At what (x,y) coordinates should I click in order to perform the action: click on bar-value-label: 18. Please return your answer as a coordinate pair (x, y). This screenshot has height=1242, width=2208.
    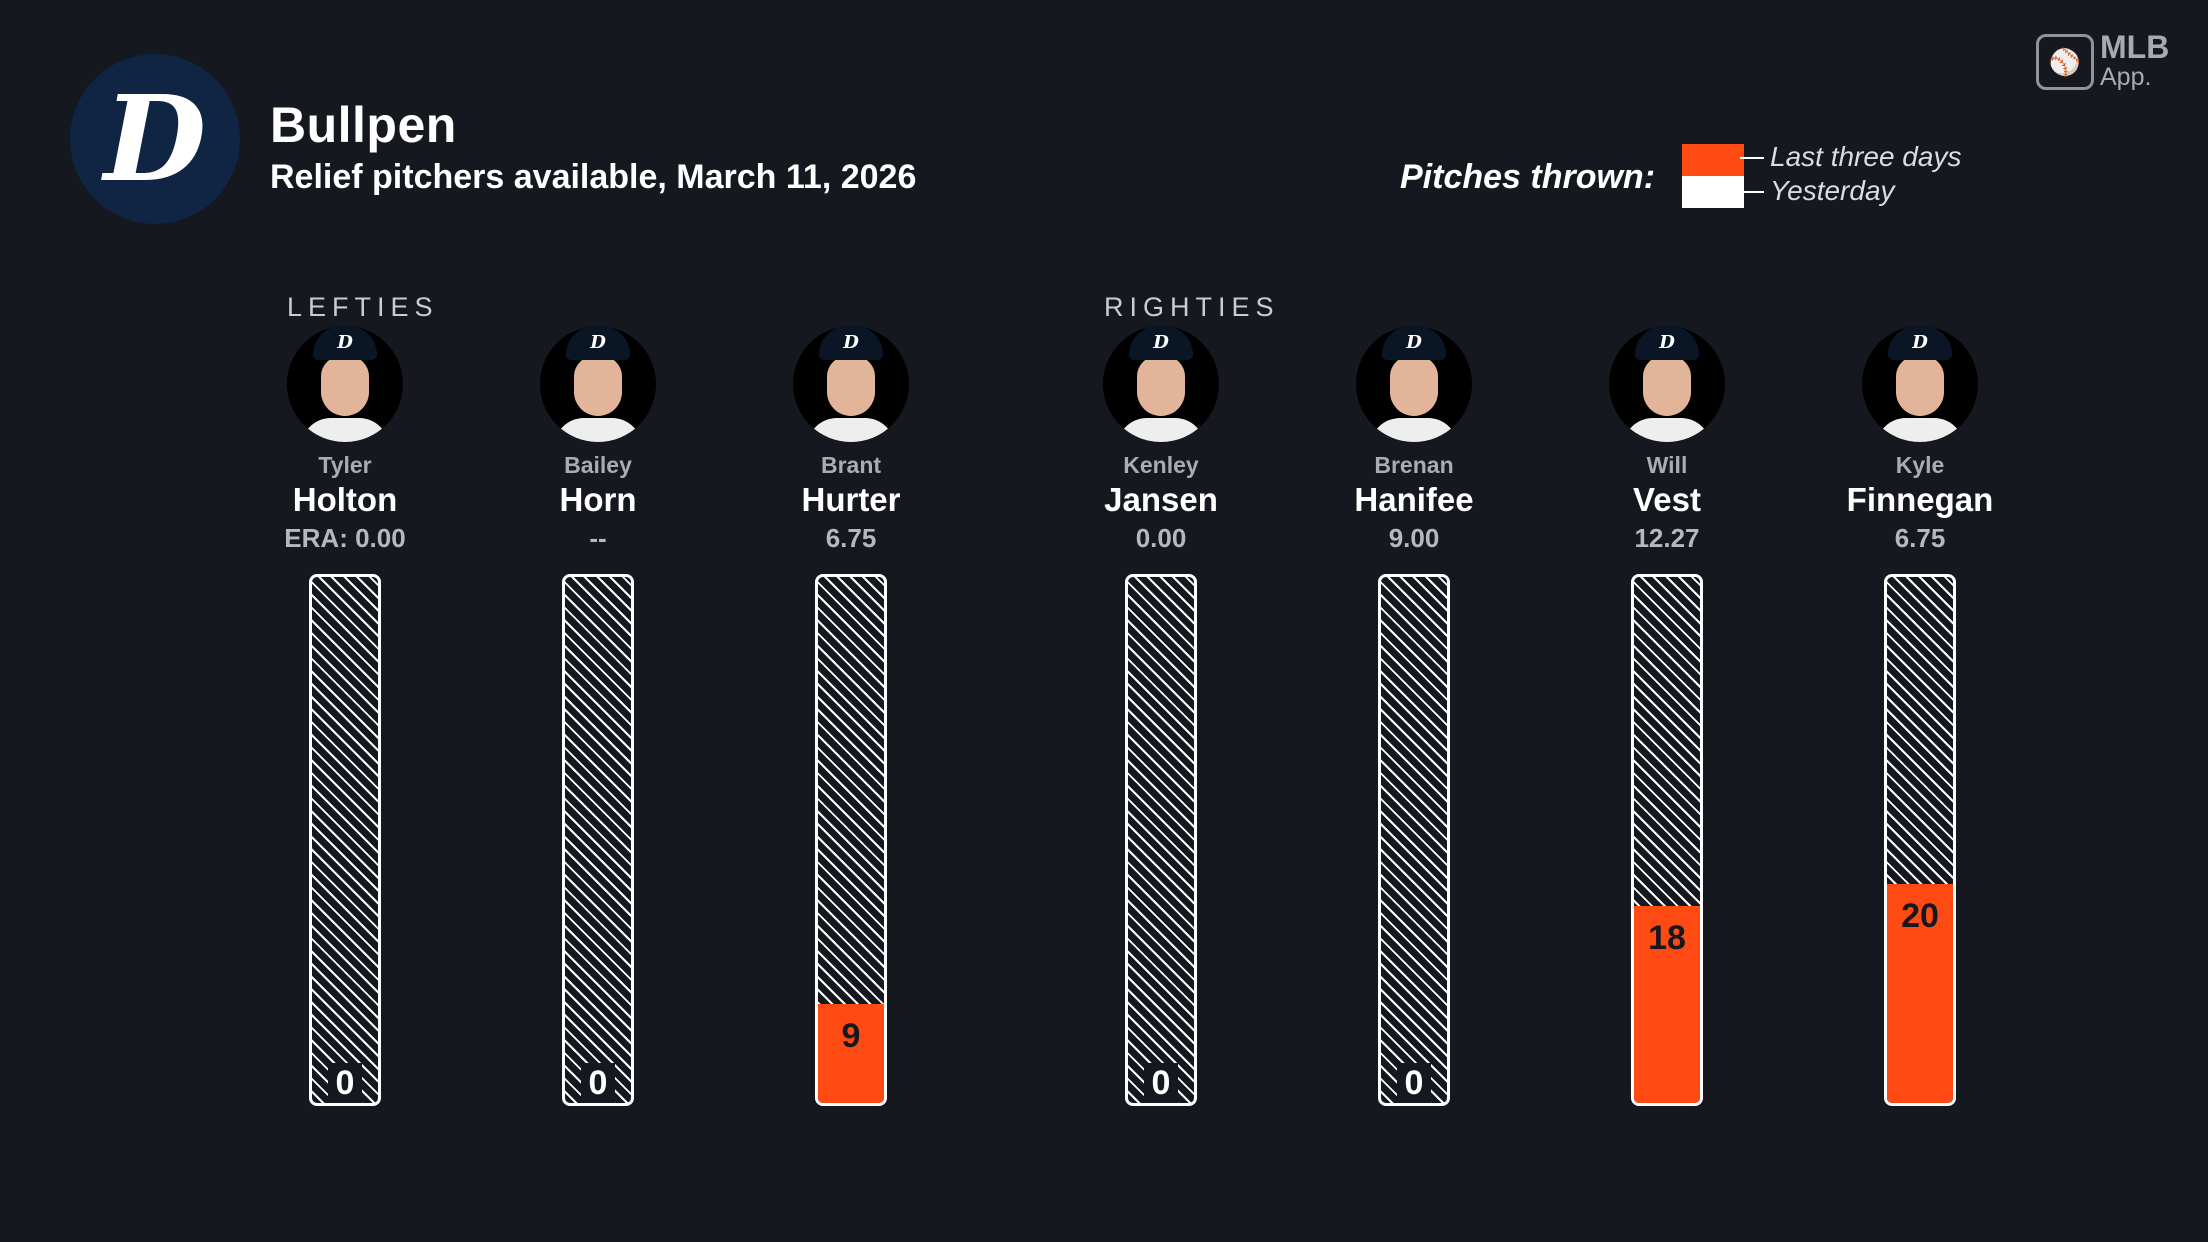
    Looking at the image, I should click on (1667, 938).